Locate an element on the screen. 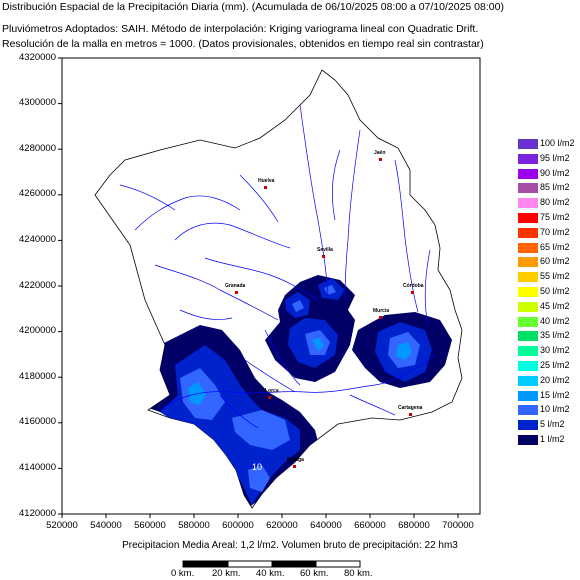 The image size is (580, 580). legend-label: 25 l/m2 is located at coordinates (555, 365).